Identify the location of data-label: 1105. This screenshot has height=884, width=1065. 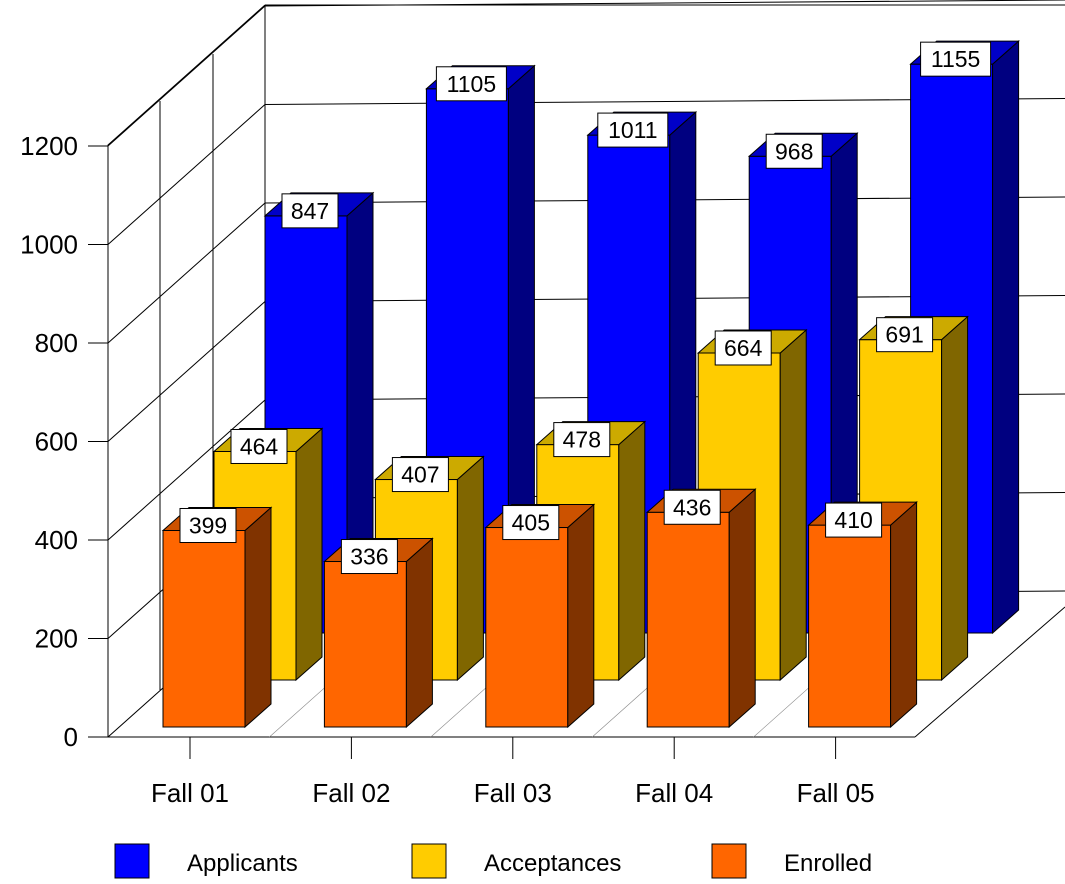
(471, 84).